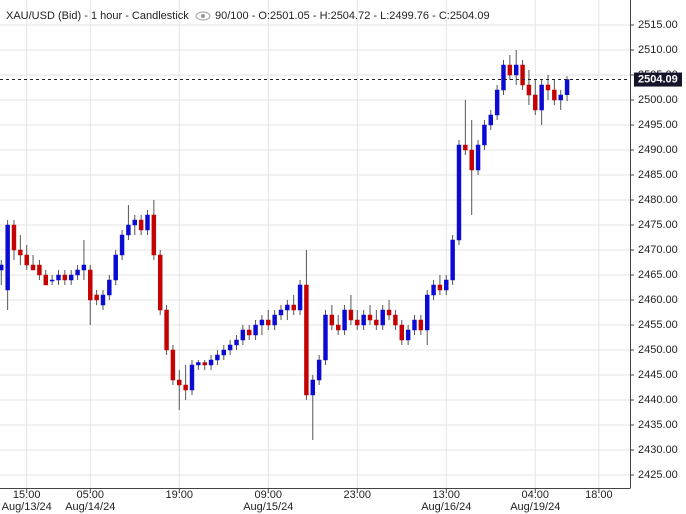 Image resolution: width=686 pixels, height=514 pixels. Describe the element at coordinates (658, 375) in the screenshot. I see `y-tick-label: 2445.00` at that location.